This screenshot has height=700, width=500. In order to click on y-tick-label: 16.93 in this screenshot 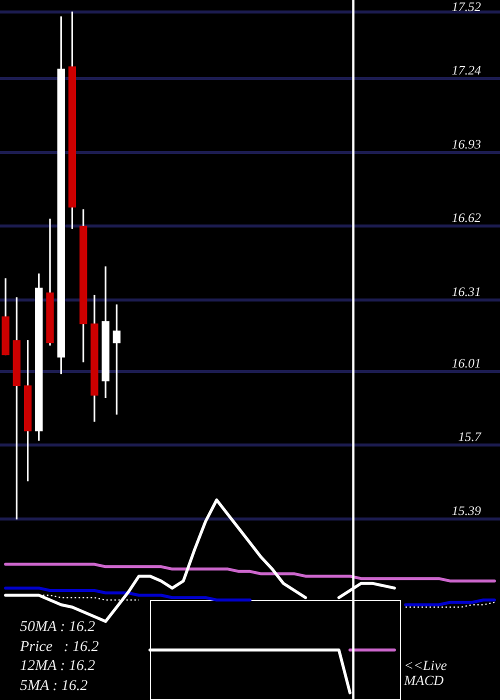, I will do `click(467, 144)`.